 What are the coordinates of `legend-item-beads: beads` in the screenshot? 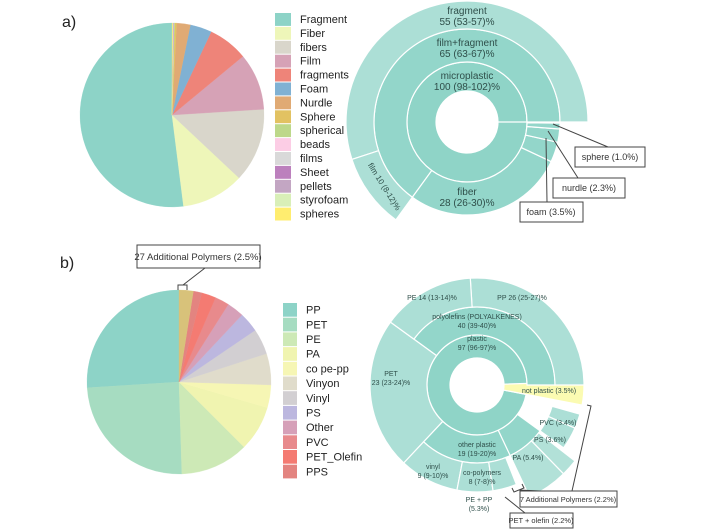 It's located at (302, 144).